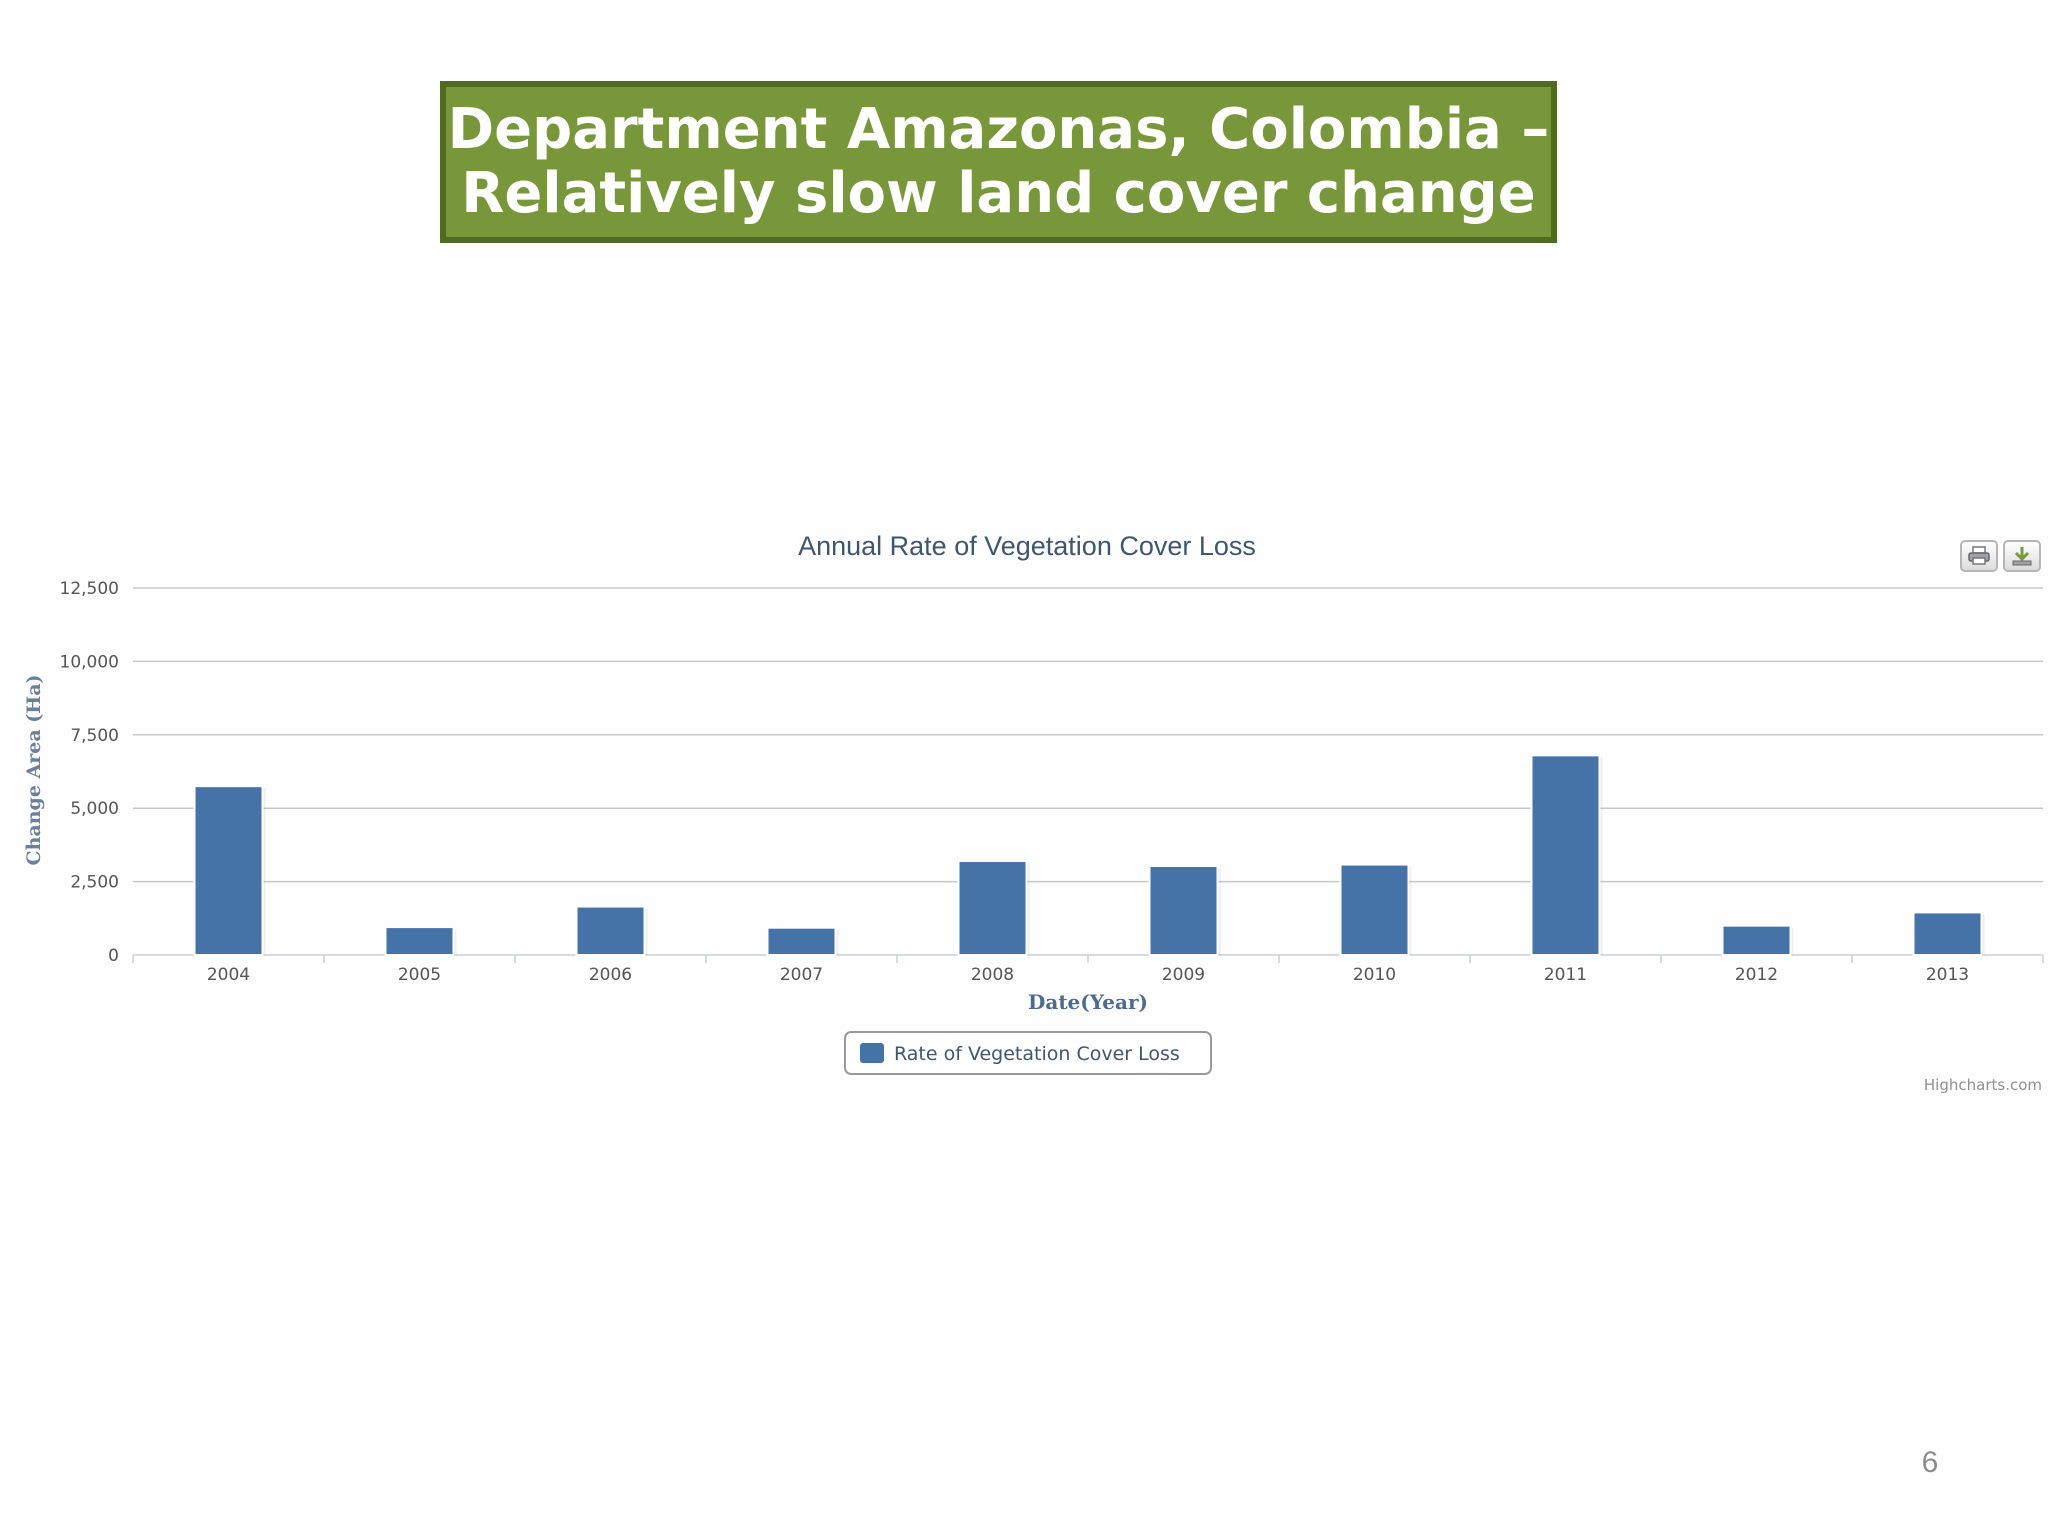 The height and width of the screenshot is (1536, 2048). I want to click on page-number: 6, so click(1930, 1462).